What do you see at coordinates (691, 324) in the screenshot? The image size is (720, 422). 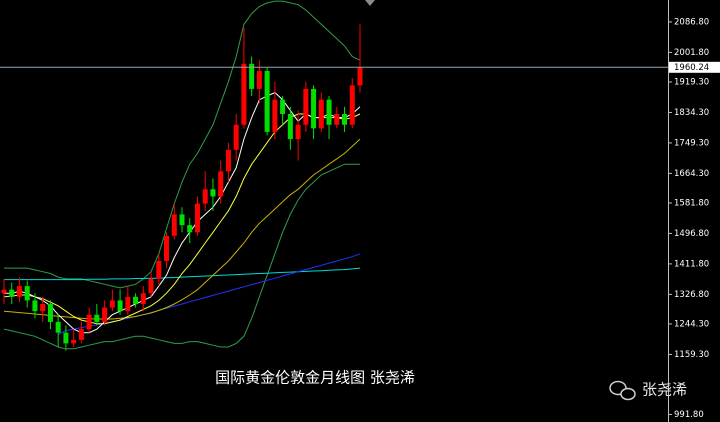 I see `y-tick-label: 1244.30` at bounding box center [691, 324].